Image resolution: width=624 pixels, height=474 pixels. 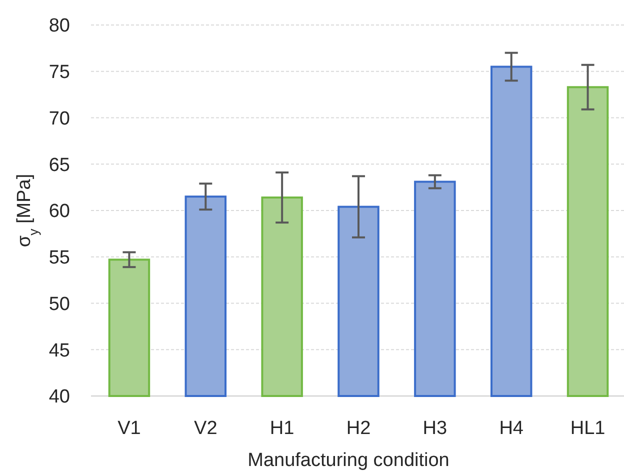 I want to click on x-axis-title: Manufacturing condition, so click(x=349, y=460).